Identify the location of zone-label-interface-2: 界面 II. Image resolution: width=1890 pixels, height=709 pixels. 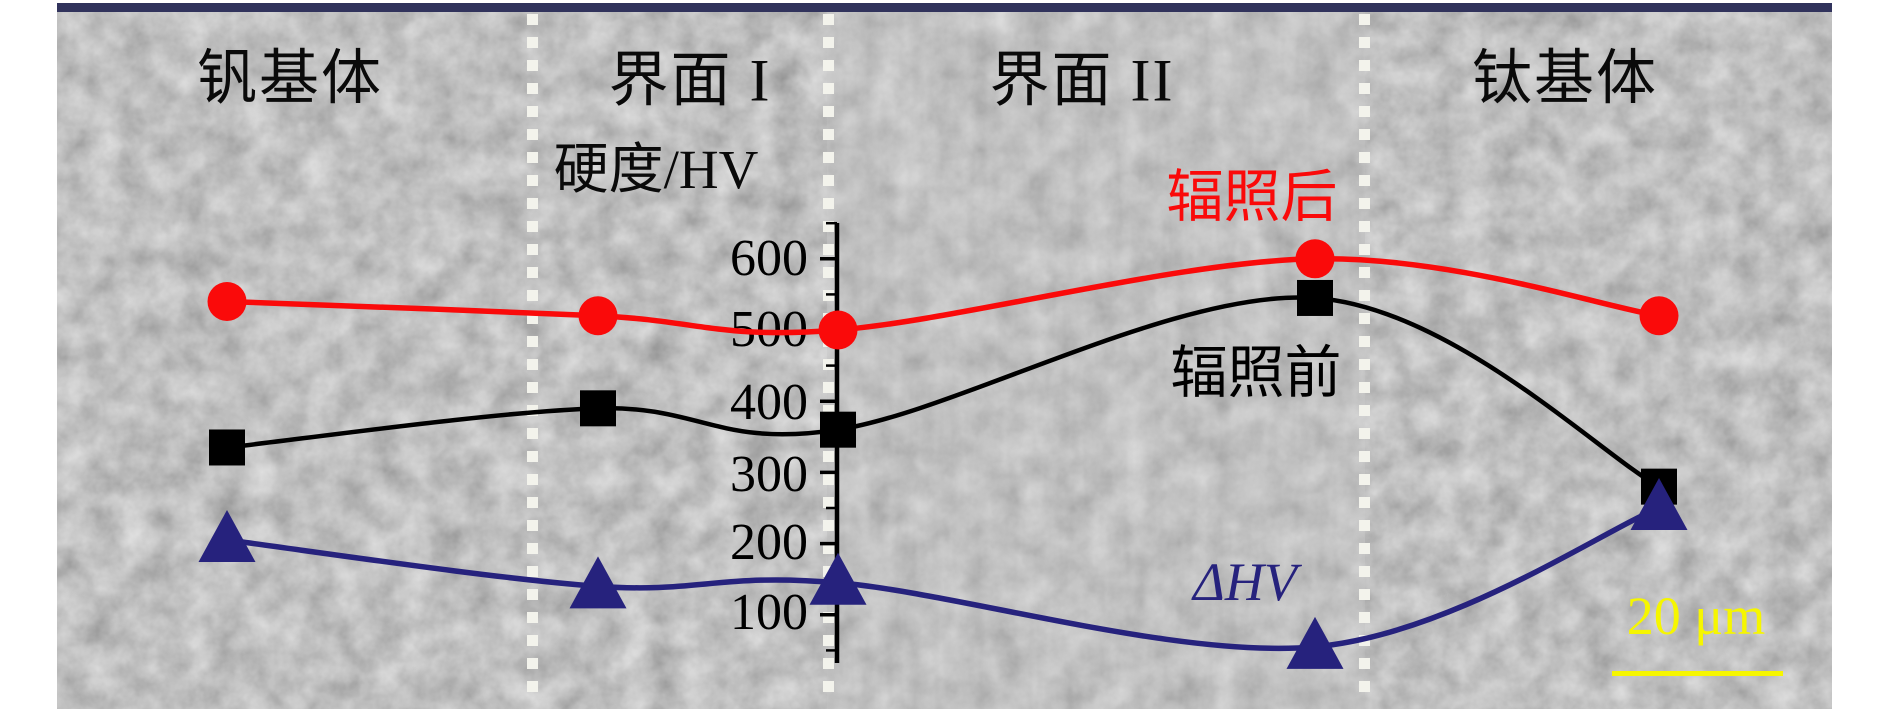
(1082, 80).